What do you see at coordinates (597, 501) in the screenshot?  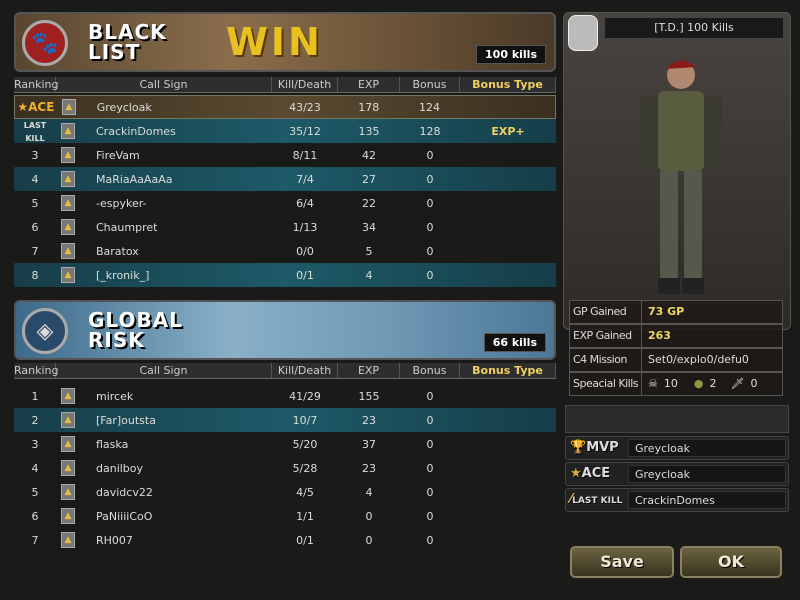 I see `award-label: LAST KILL` at bounding box center [597, 501].